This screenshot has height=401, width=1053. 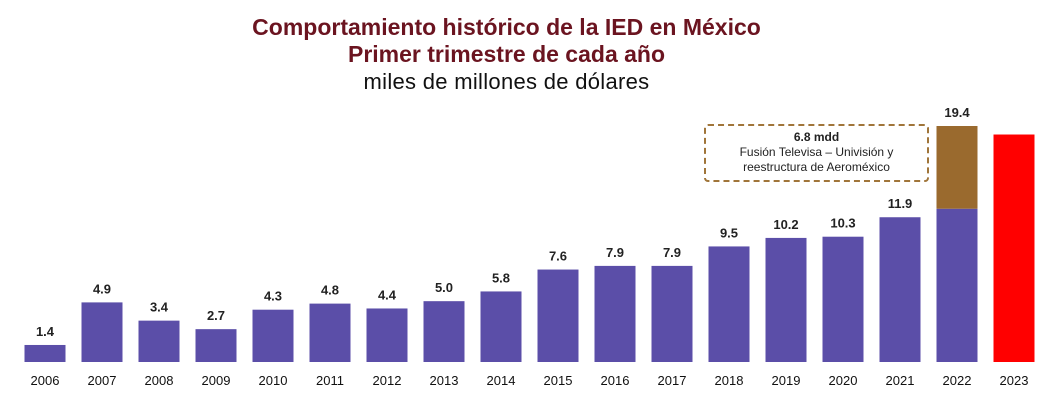 I want to click on bar-2014, so click(x=501, y=326).